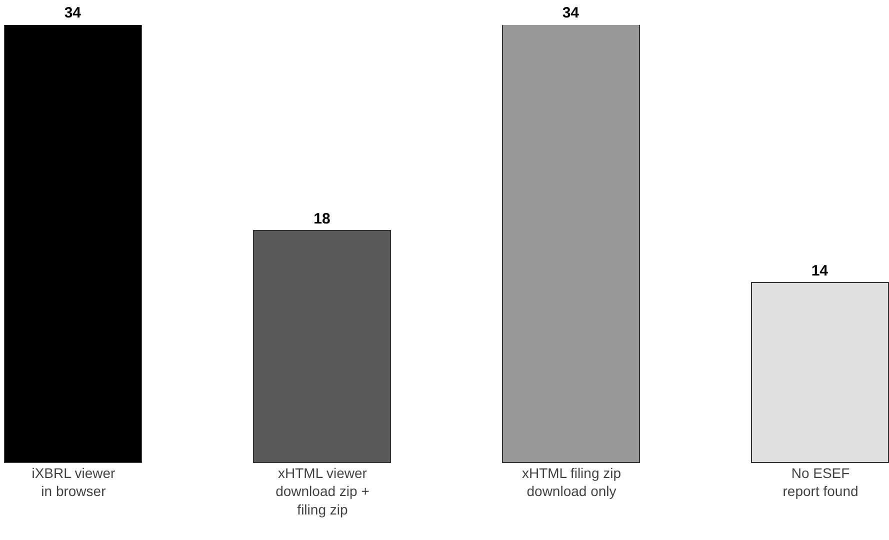  Describe the element at coordinates (322, 219) in the screenshot. I see `data-label: 18` at that location.